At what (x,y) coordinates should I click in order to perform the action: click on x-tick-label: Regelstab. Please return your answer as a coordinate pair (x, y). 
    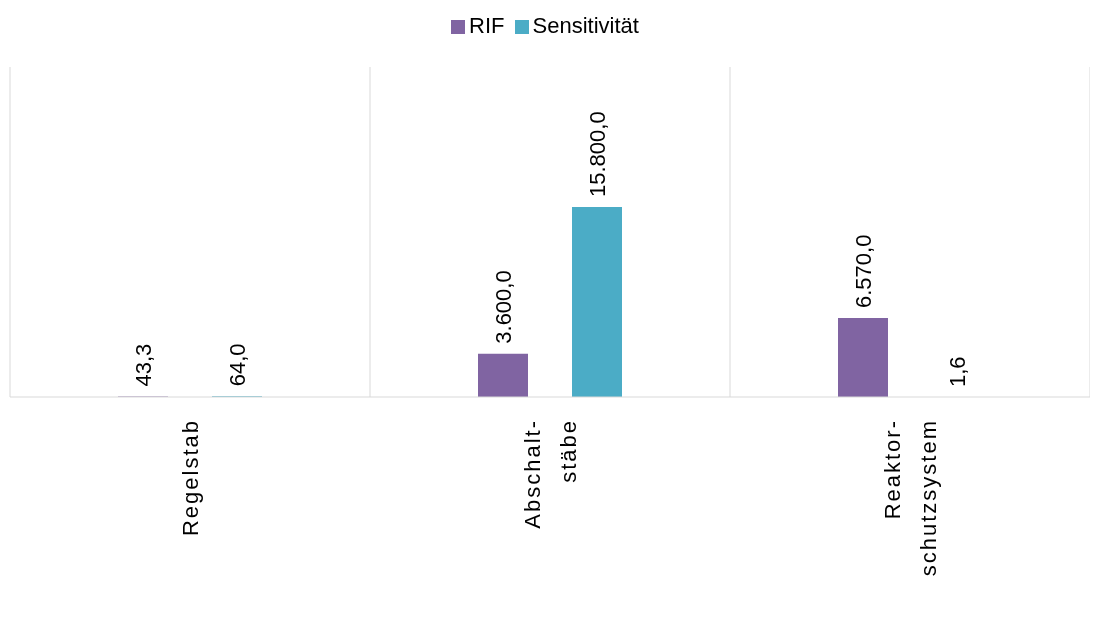
    Looking at the image, I should click on (190, 478).